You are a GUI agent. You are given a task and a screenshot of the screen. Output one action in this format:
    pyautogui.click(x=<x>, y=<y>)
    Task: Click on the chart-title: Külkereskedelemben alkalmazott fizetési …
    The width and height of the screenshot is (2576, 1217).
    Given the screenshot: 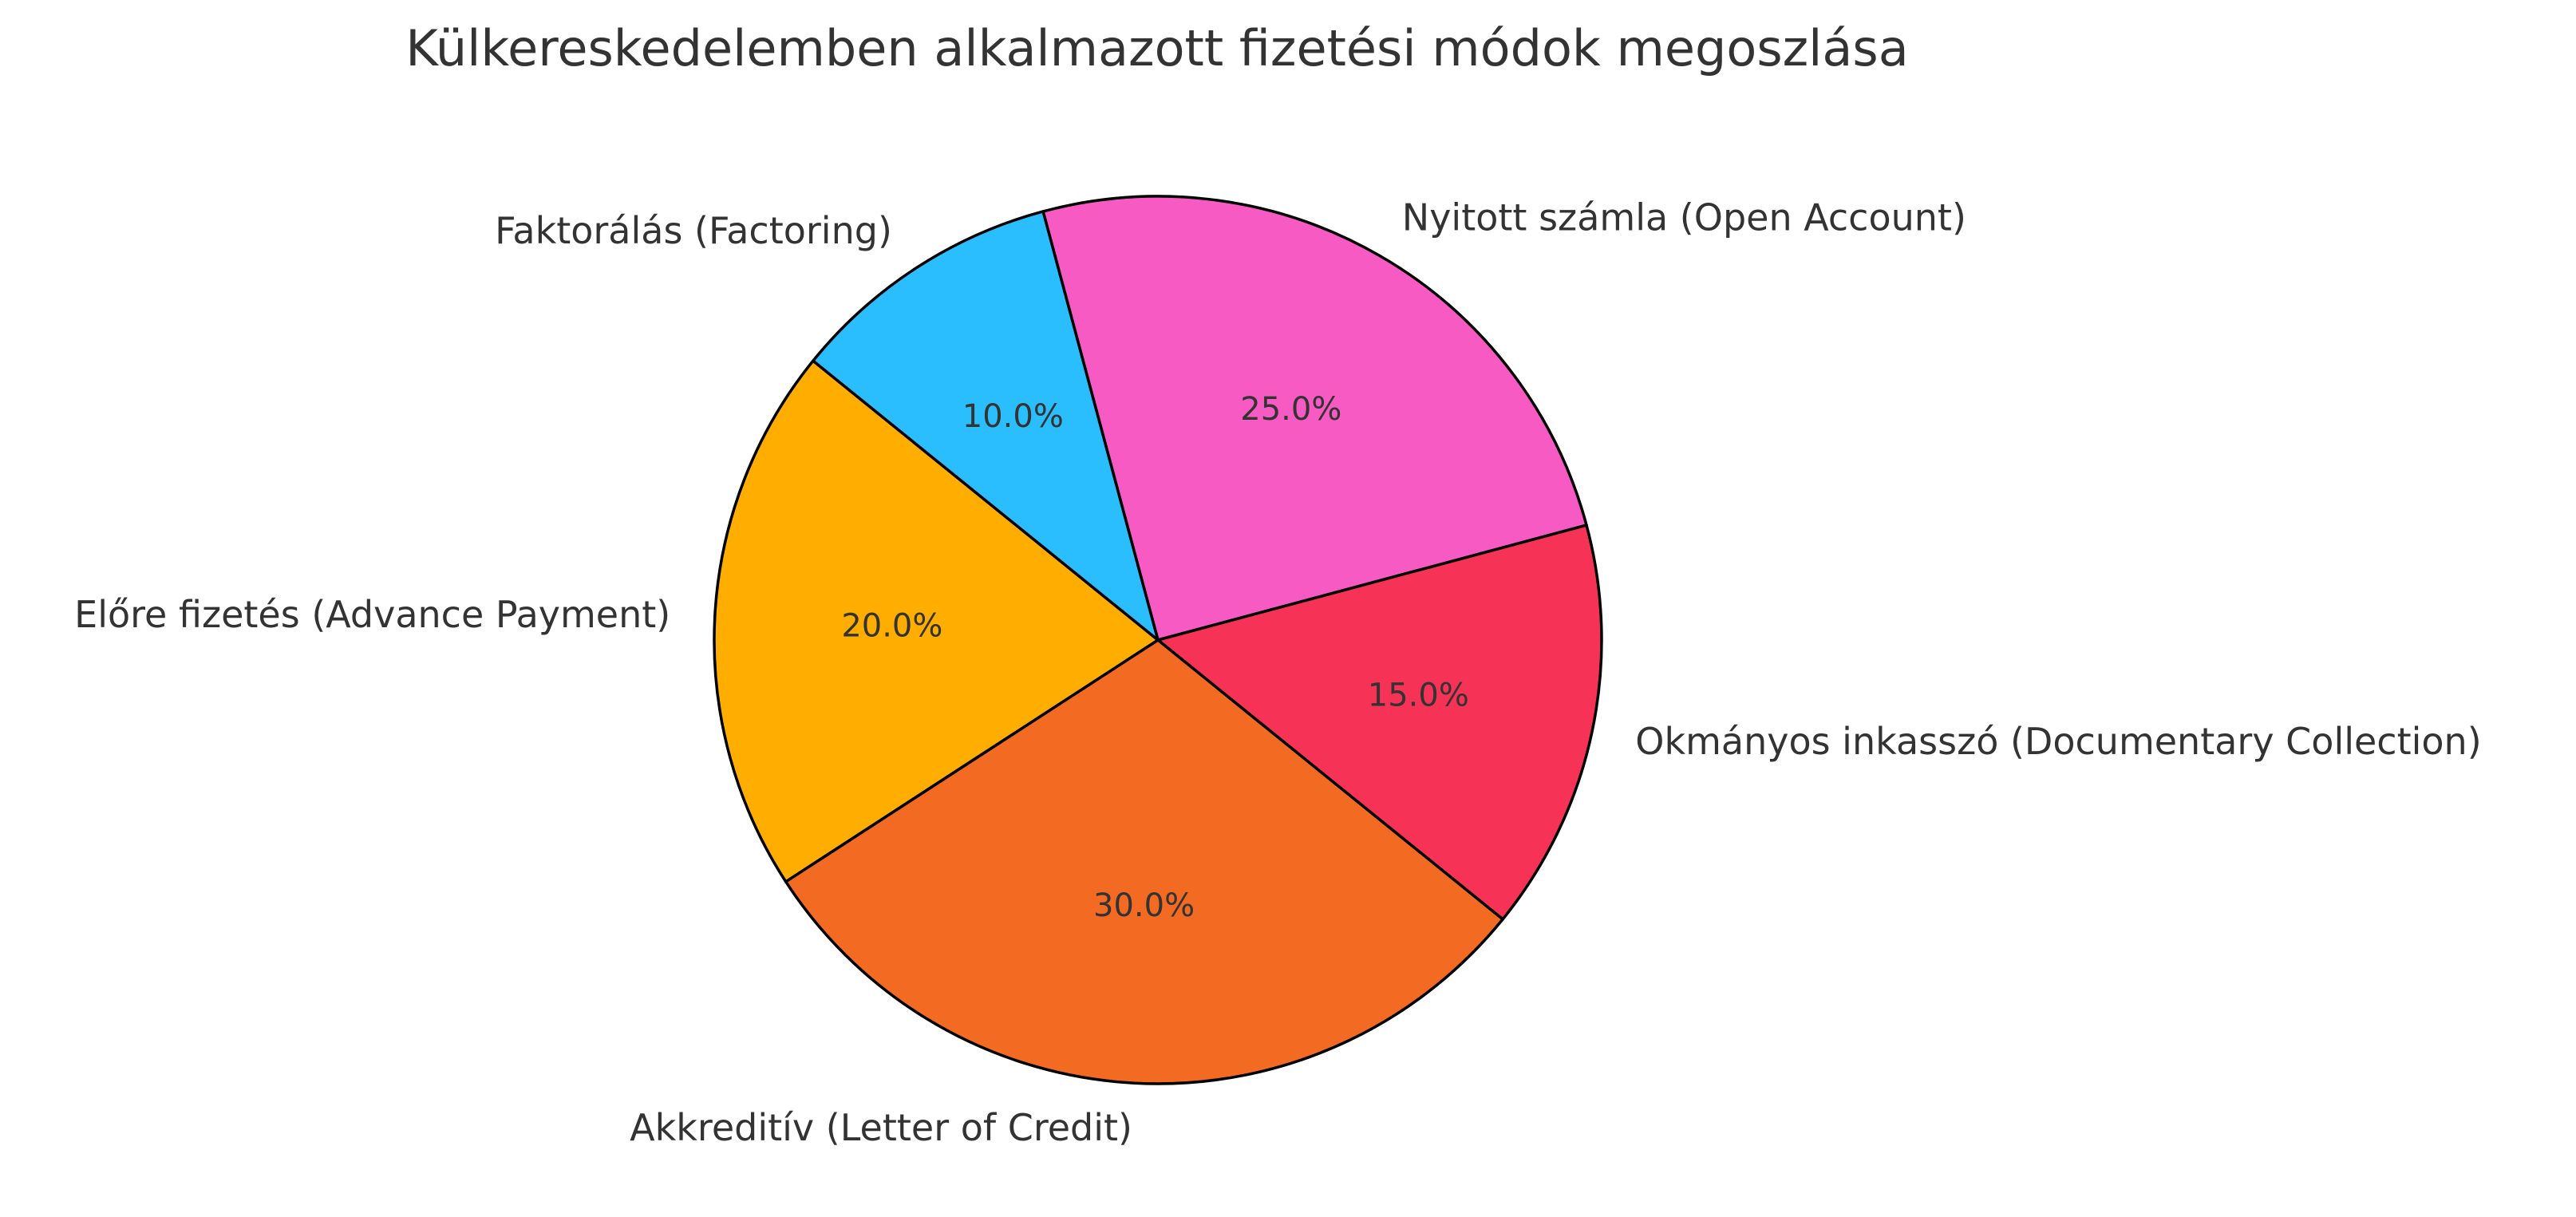 What is the action you would take?
    pyautogui.click(x=1156, y=48)
    